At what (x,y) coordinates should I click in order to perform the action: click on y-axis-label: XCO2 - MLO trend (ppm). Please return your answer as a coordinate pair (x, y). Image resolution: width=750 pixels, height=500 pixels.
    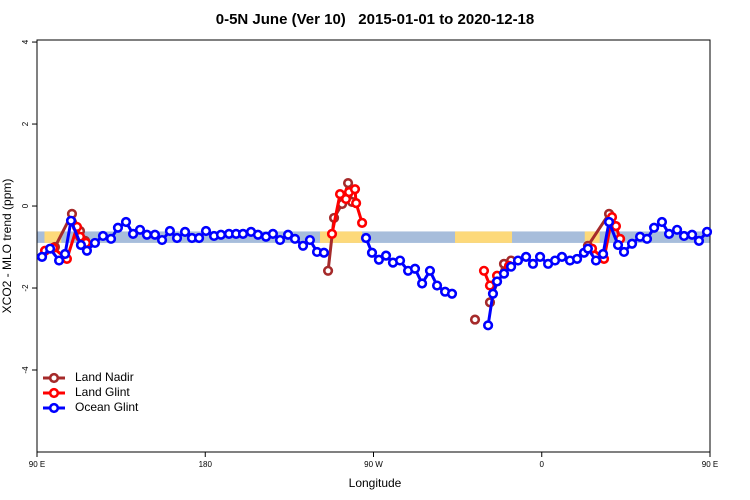
    Looking at the image, I should click on (7, 246).